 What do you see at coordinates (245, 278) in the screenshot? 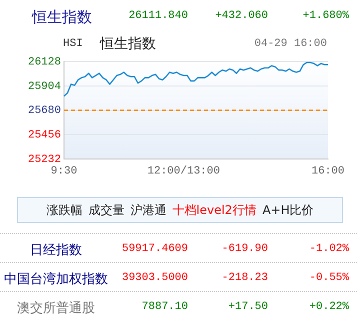
I see `text: -218.23` at bounding box center [245, 278].